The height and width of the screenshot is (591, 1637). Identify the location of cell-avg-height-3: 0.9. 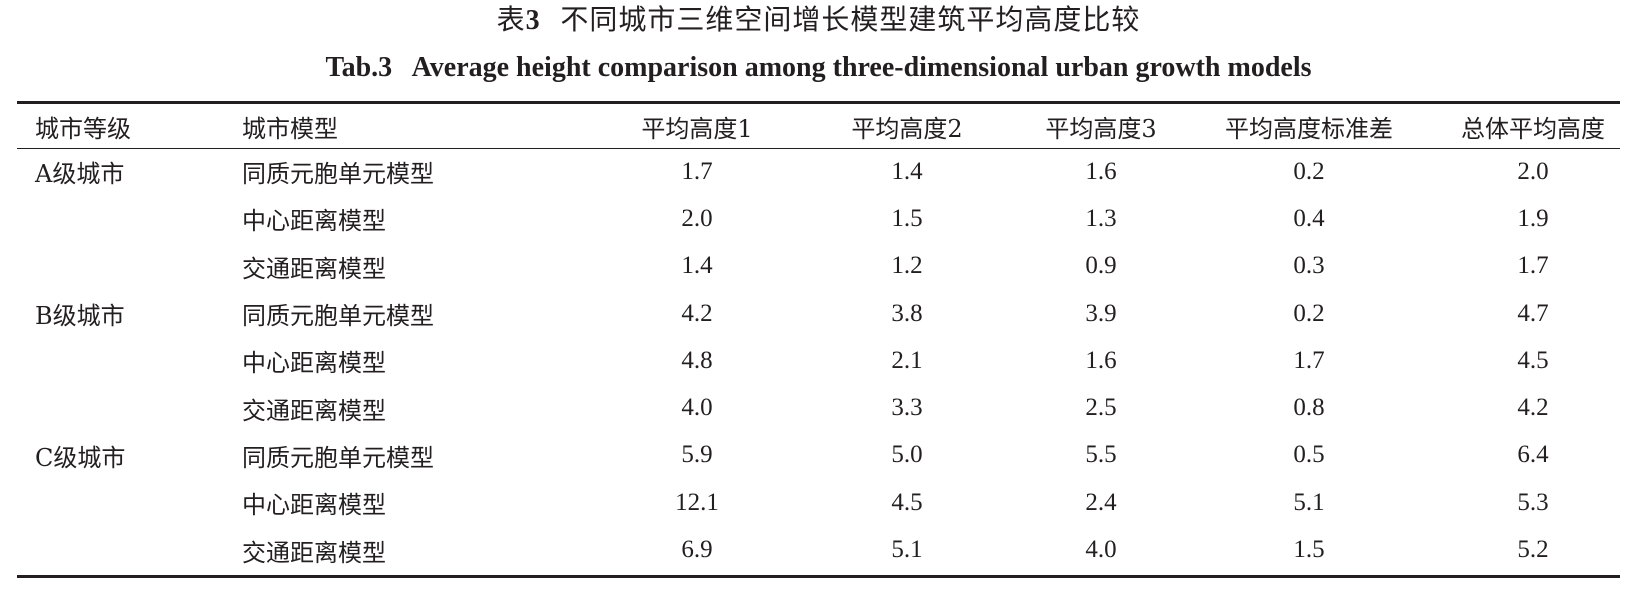
(1101, 266).